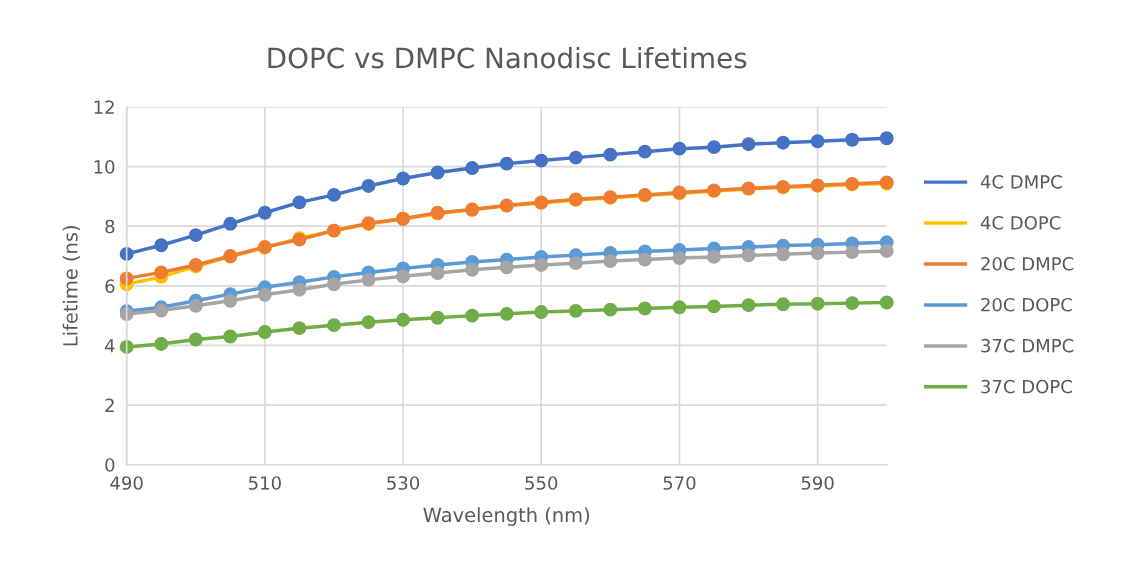 This screenshot has height=578, width=1121. Describe the element at coordinates (403, 483) in the screenshot. I see `x-tick-label: 530` at that location.